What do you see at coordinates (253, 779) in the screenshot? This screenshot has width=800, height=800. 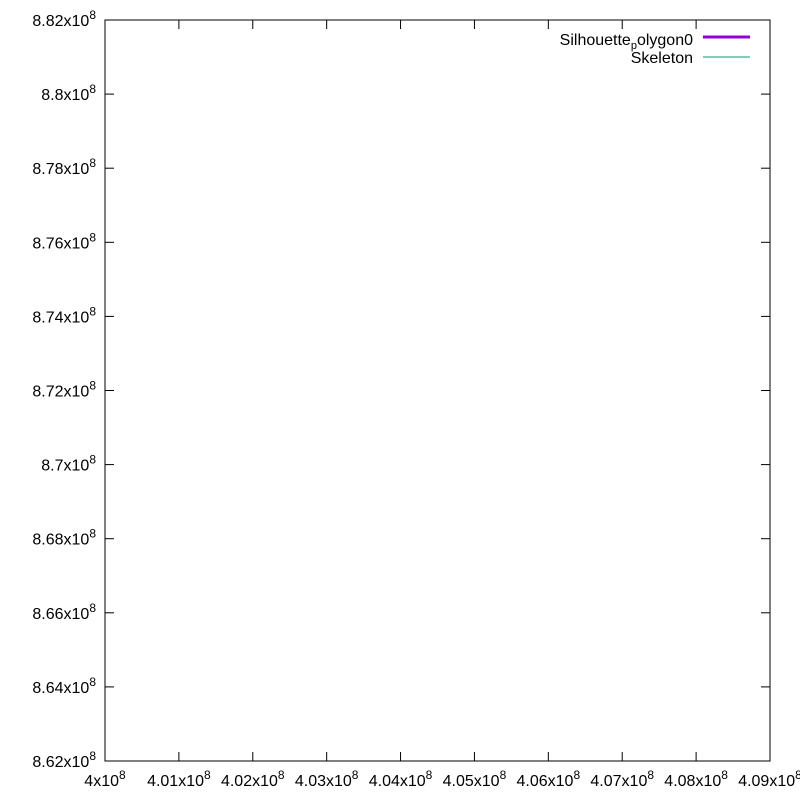 I see `x-tick-label-2: 4.02x10⁸` at bounding box center [253, 779].